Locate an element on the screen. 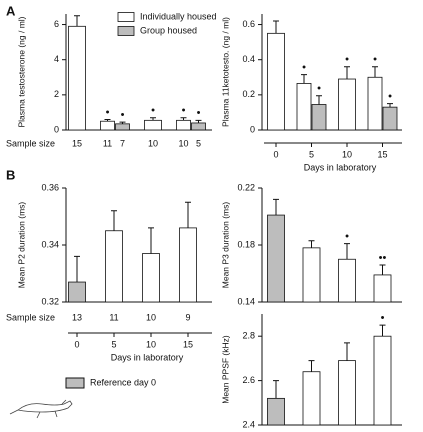 This screenshot has width=423, height=432. y-axis-title: Plasma testosterone (ng / ml) is located at coordinates (21, 71).